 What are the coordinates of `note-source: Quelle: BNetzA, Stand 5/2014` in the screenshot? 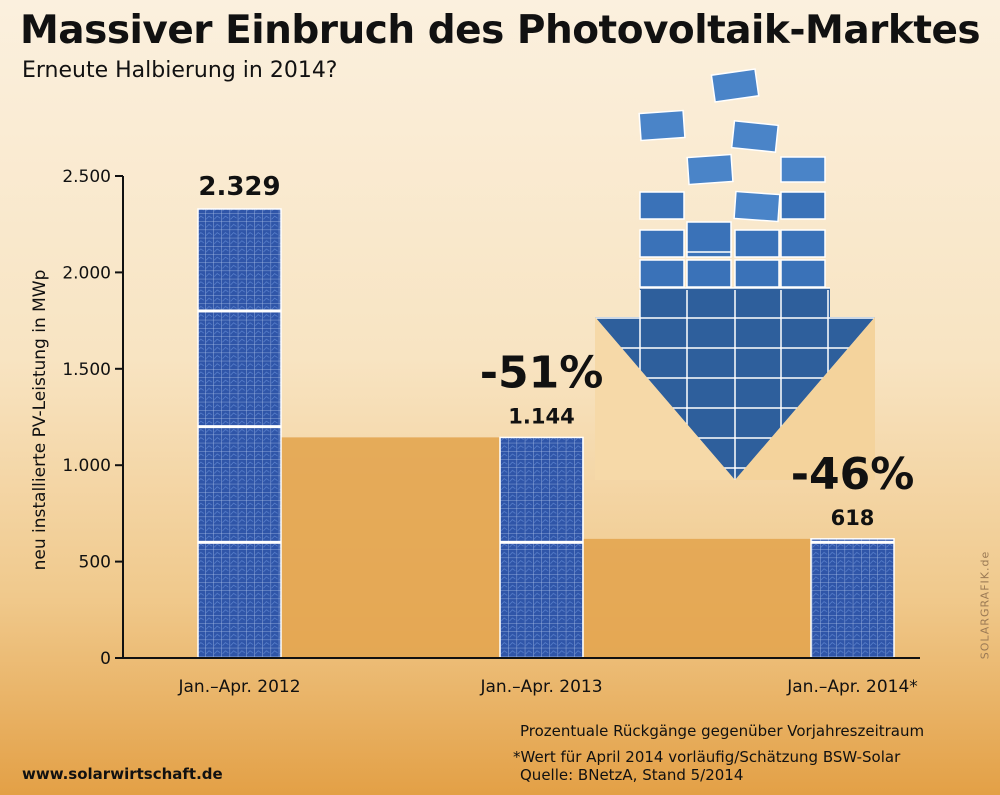 It's located at (632, 775).